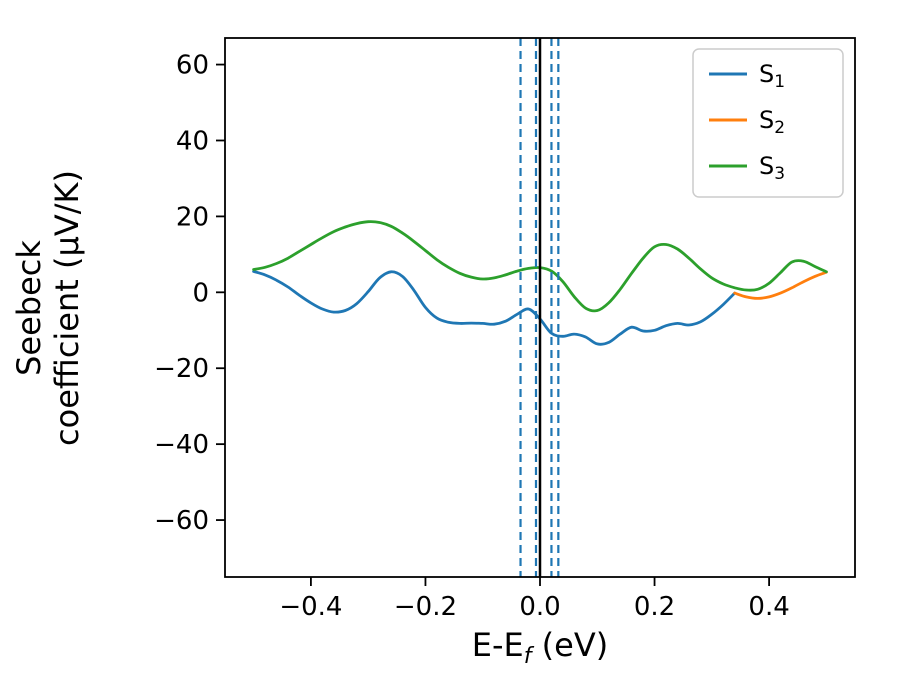 Image resolution: width=900 pixels, height=700 pixels. I want to click on legend-label-s3: S3, so click(772, 168).